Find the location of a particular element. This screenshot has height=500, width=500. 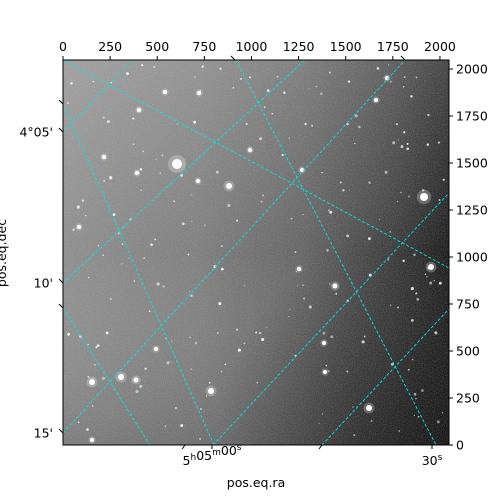

grid-line is located at coordinates (385, 376).